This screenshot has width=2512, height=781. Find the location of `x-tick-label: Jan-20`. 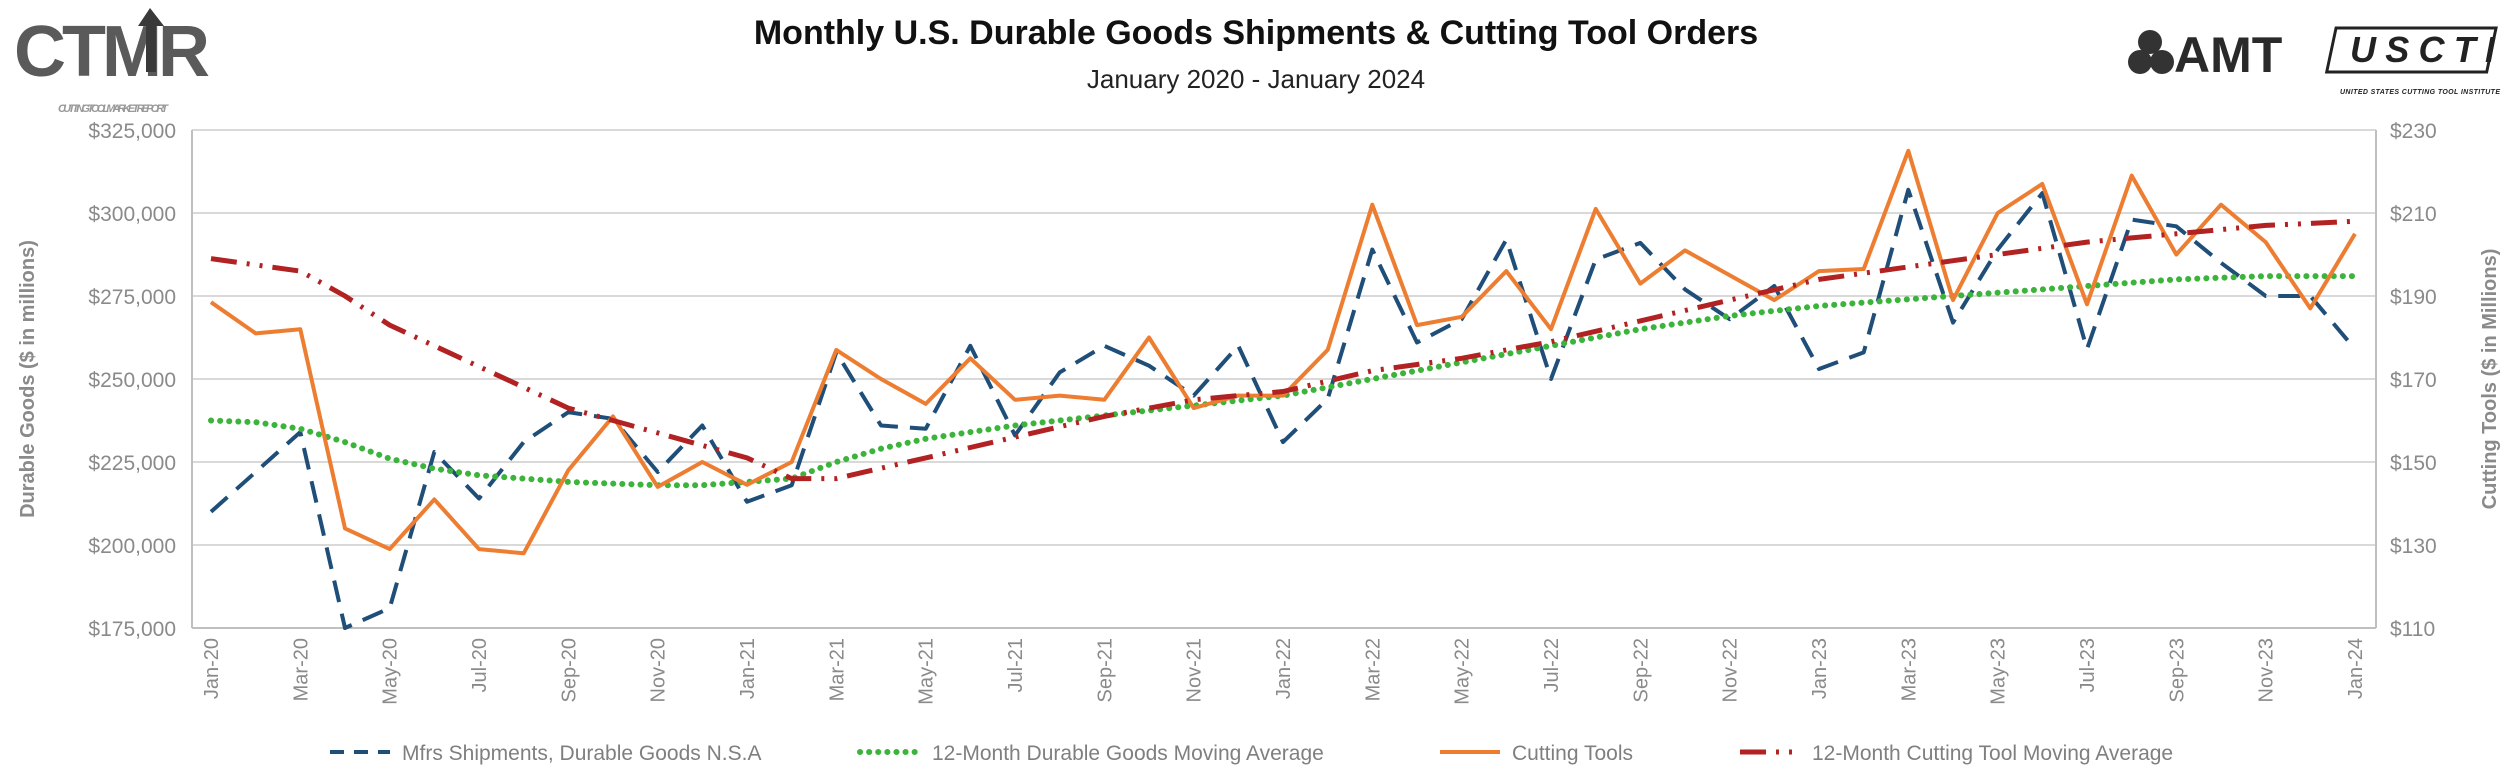

x-tick-label: Jan-20 is located at coordinates (212, 668).